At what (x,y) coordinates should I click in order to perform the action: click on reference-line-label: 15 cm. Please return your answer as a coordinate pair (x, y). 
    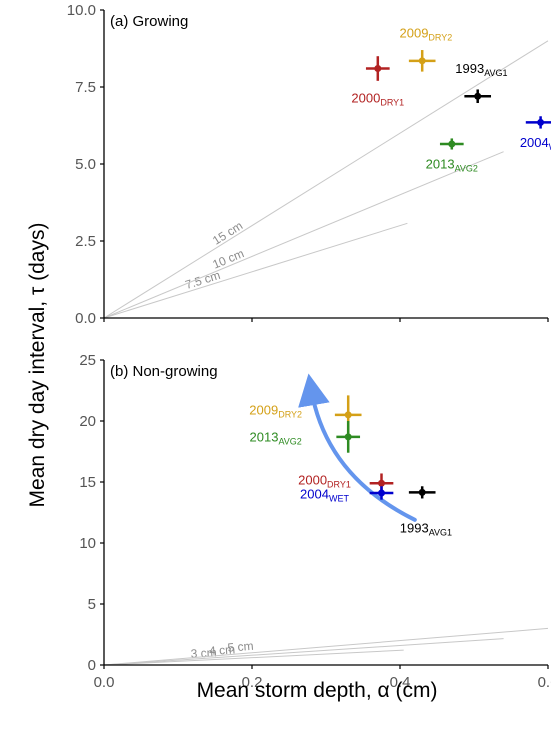
    Looking at the image, I should click on (227, 232).